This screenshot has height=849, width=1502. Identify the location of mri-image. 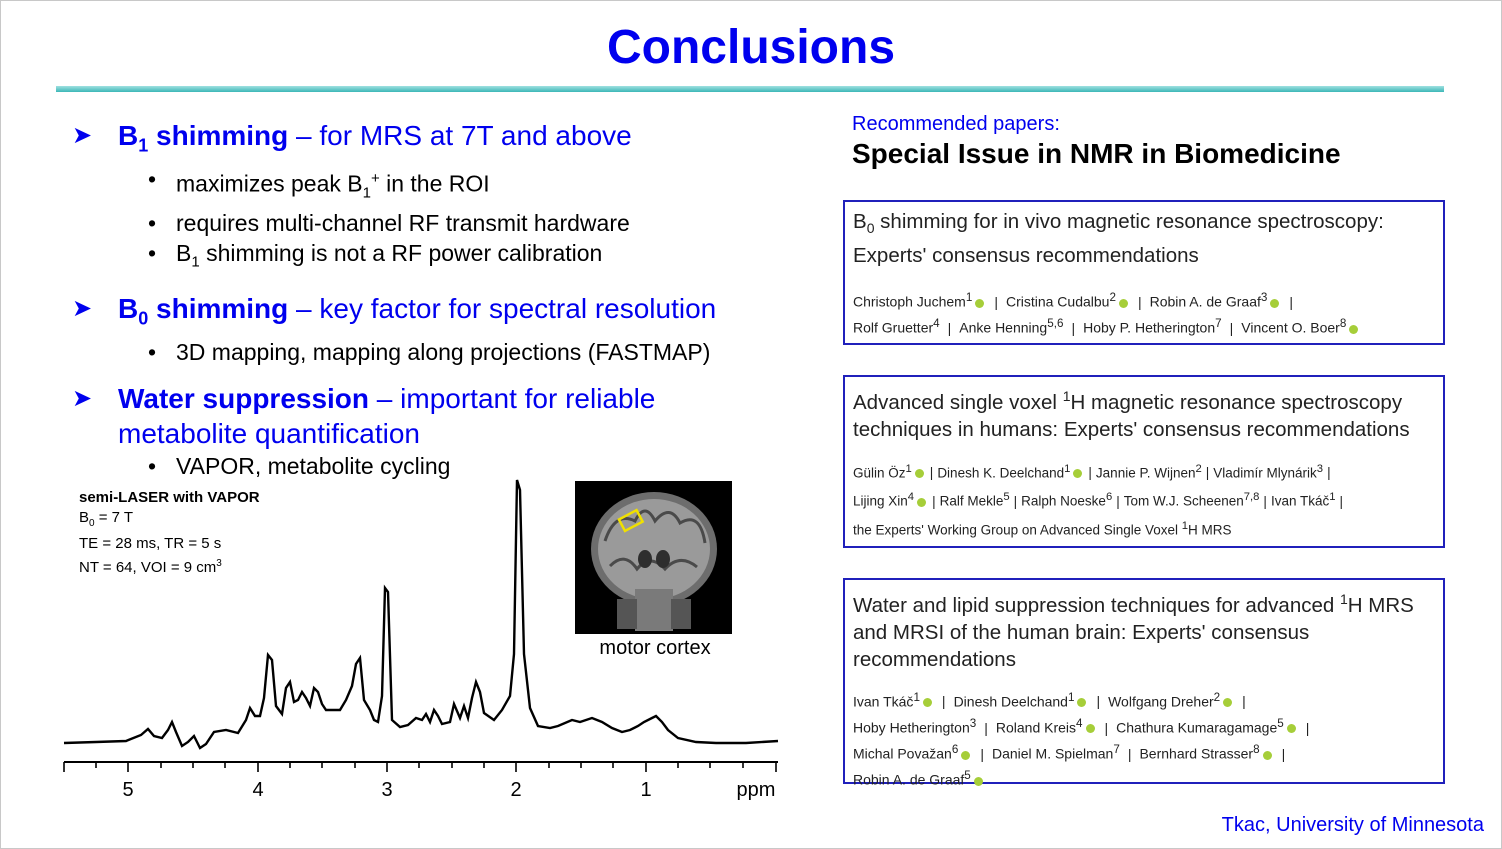
(653, 557).